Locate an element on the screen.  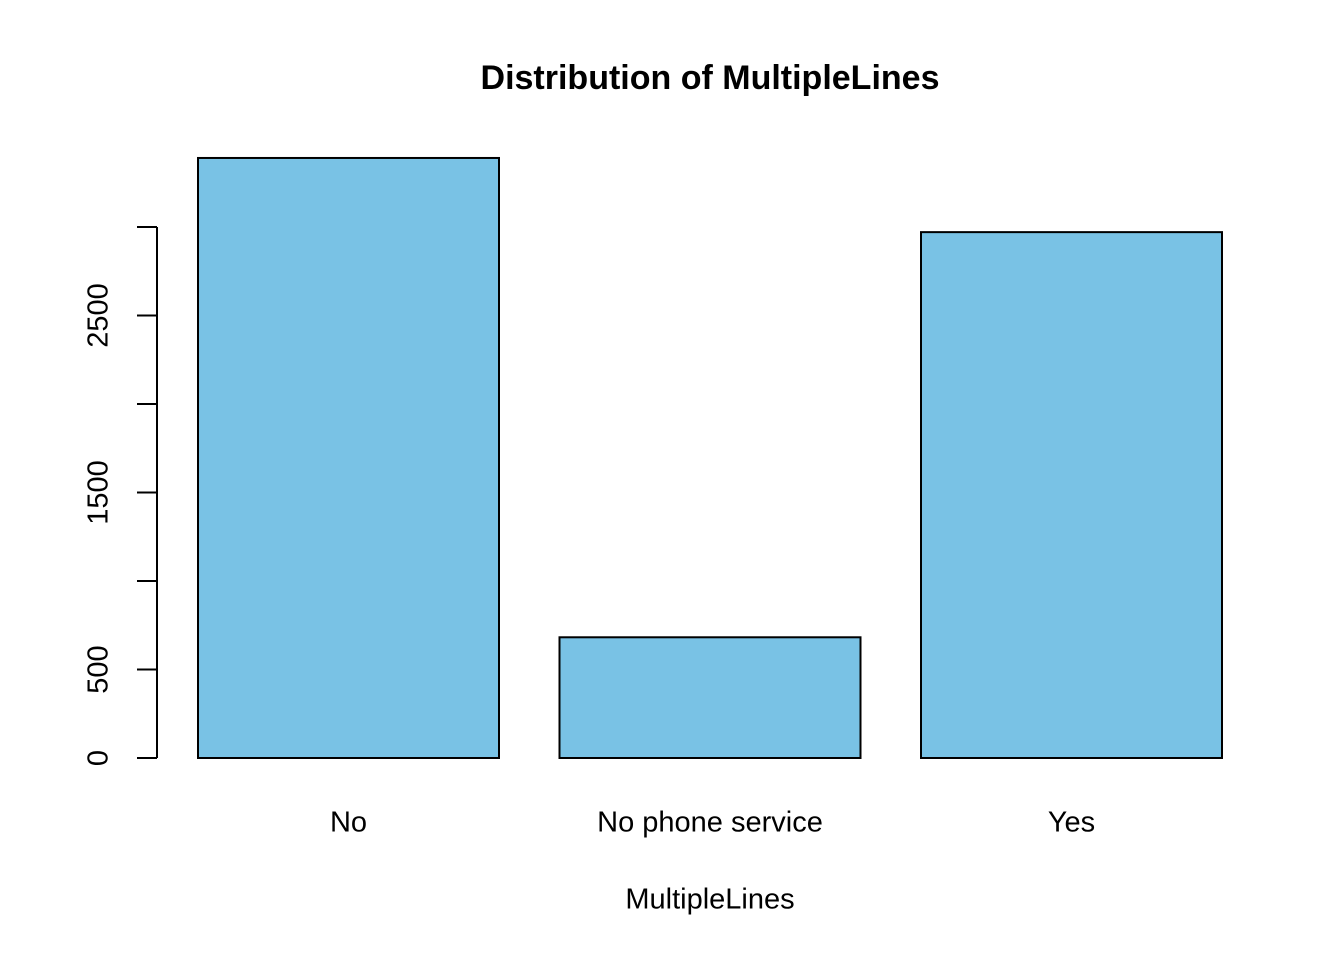
x-tick-label: No is located at coordinates (348, 823).